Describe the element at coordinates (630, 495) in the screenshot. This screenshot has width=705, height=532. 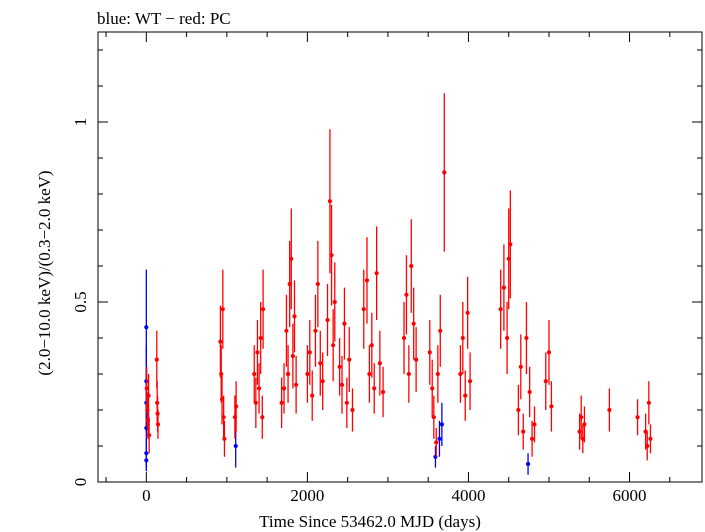
I see `x-tick-label: 6000` at that location.